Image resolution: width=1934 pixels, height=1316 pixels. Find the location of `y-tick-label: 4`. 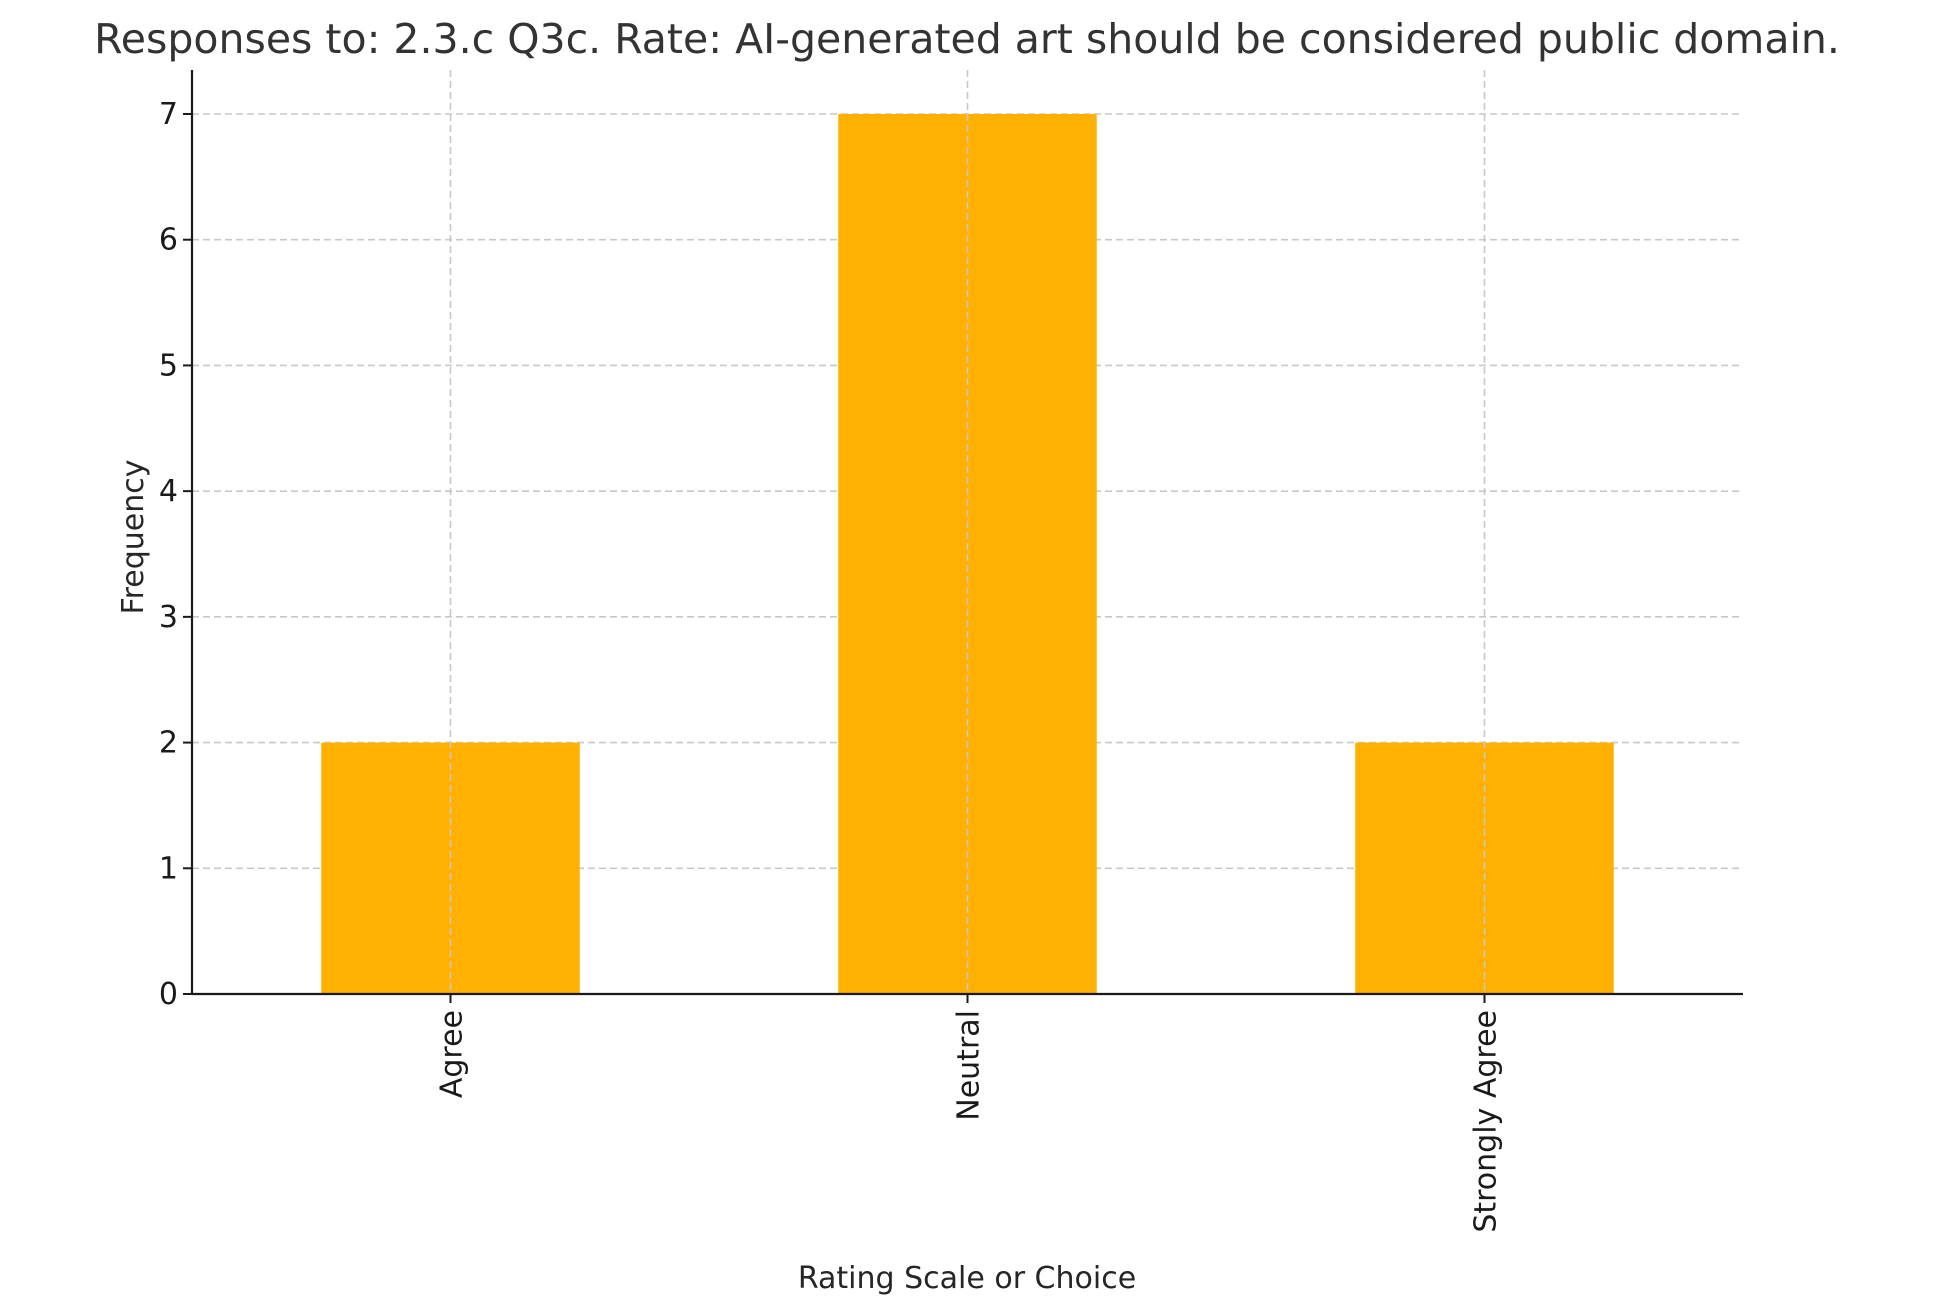

y-tick-label: 4 is located at coordinates (168, 491).